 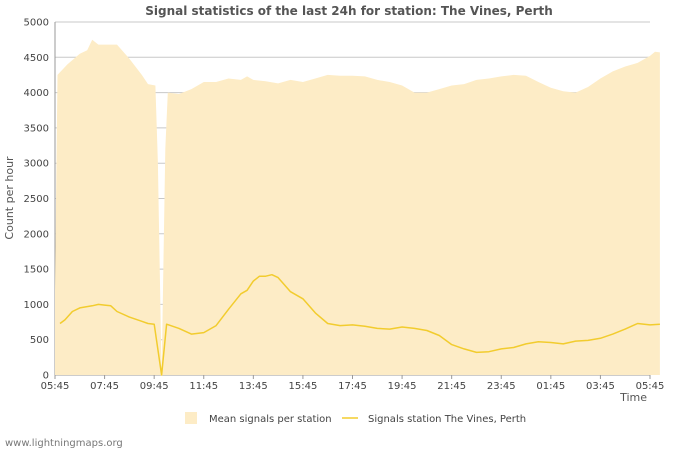 I want to click on x-tick-label: 17:45, so click(x=352, y=386).